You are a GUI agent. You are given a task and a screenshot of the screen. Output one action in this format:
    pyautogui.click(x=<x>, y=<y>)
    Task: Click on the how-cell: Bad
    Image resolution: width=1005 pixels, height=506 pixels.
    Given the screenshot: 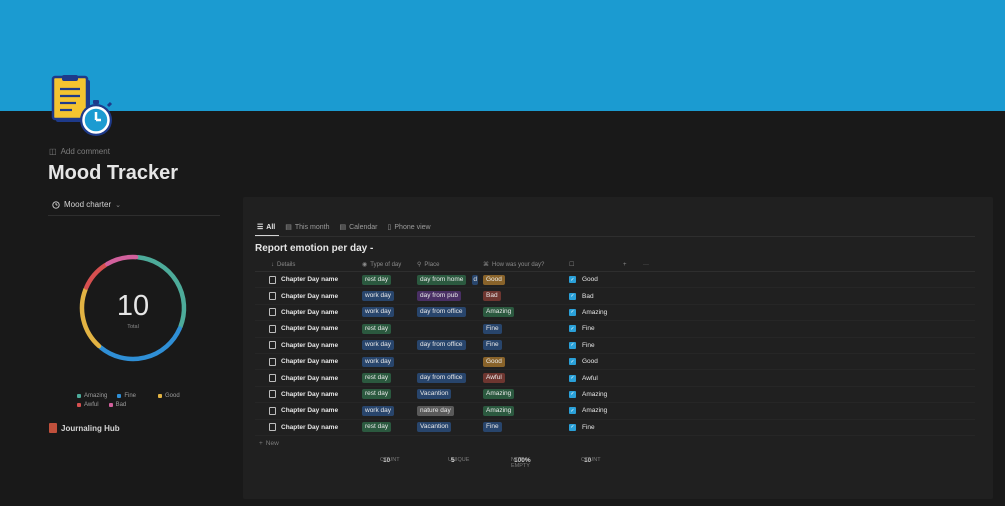 What is the action you would take?
    pyautogui.click(x=526, y=296)
    